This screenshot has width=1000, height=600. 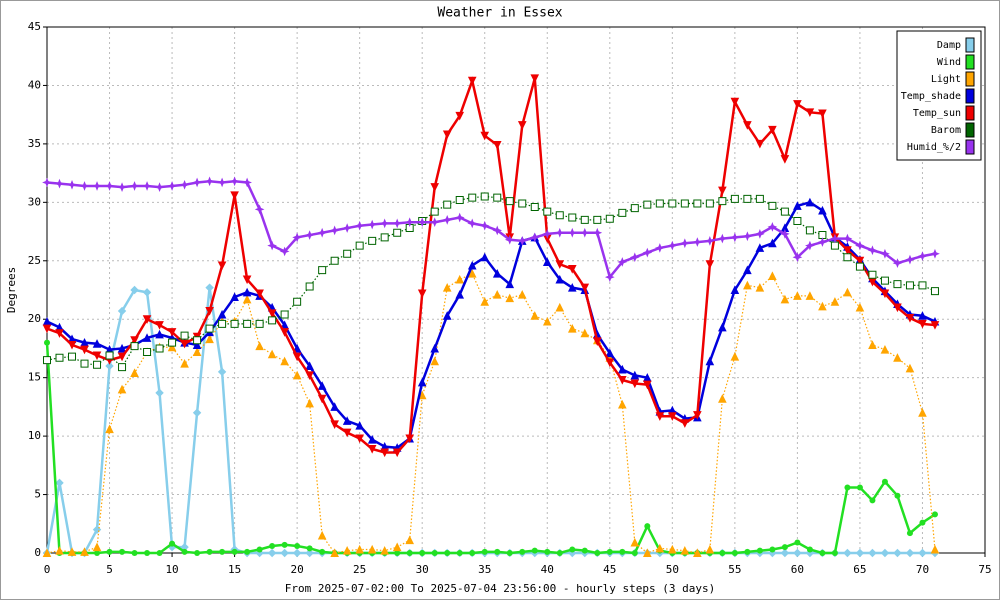 What do you see at coordinates (34, 84) in the screenshot?
I see `y-tick-label: 40` at bounding box center [34, 84].